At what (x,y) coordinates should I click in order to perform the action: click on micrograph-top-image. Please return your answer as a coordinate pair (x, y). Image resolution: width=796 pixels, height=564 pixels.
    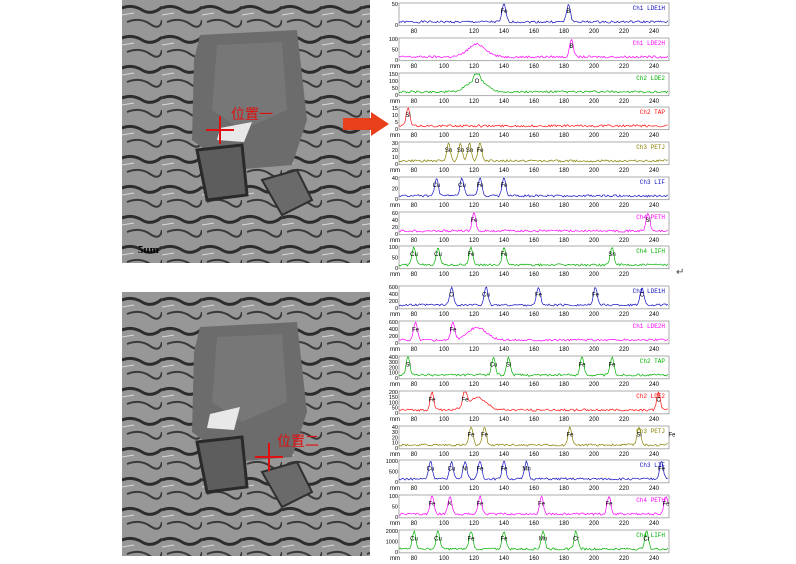
    Looking at the image, I should click on (246, 131).